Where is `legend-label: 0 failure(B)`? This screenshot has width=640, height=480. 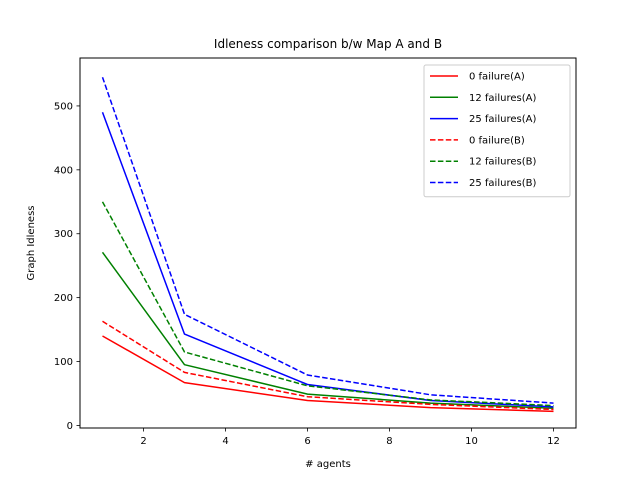
legend-label: 0 failure(B) is located at coordinates (497, 140).